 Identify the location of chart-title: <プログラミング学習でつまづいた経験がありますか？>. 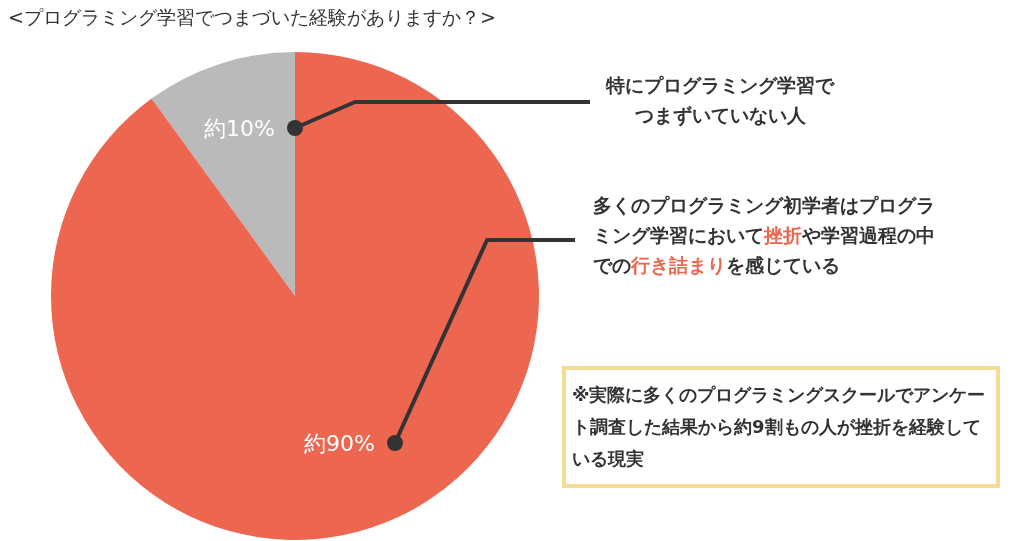
(252, 17).